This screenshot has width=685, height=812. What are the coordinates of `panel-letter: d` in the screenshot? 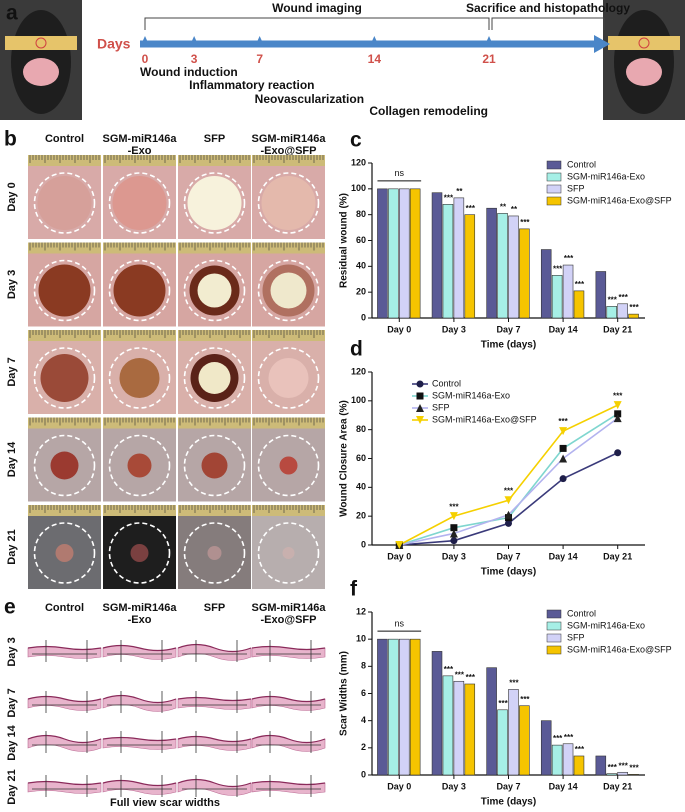 It's located at (356, 349).